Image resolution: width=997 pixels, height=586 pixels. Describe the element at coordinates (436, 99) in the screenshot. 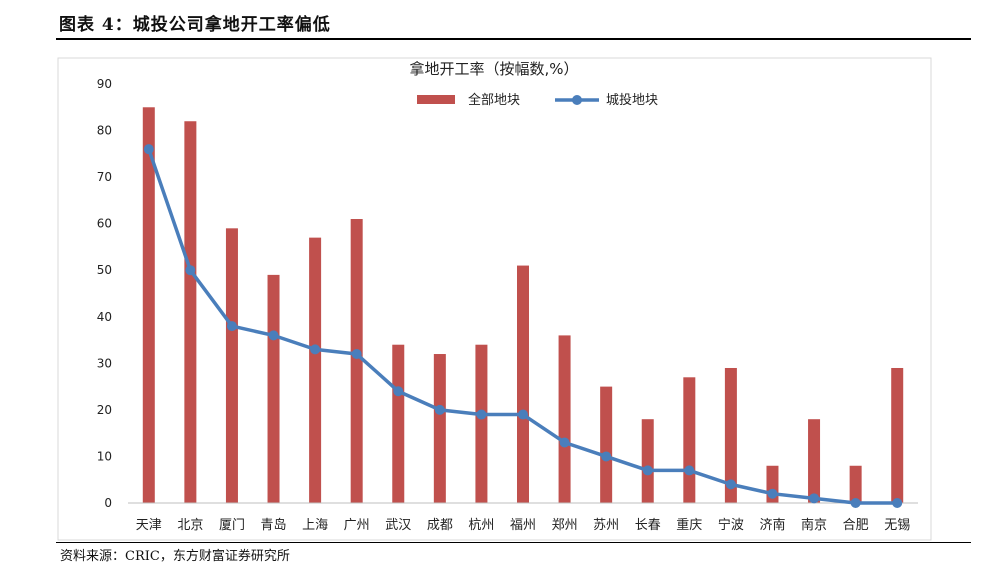

I see `legend-bar-swatch` at that location.